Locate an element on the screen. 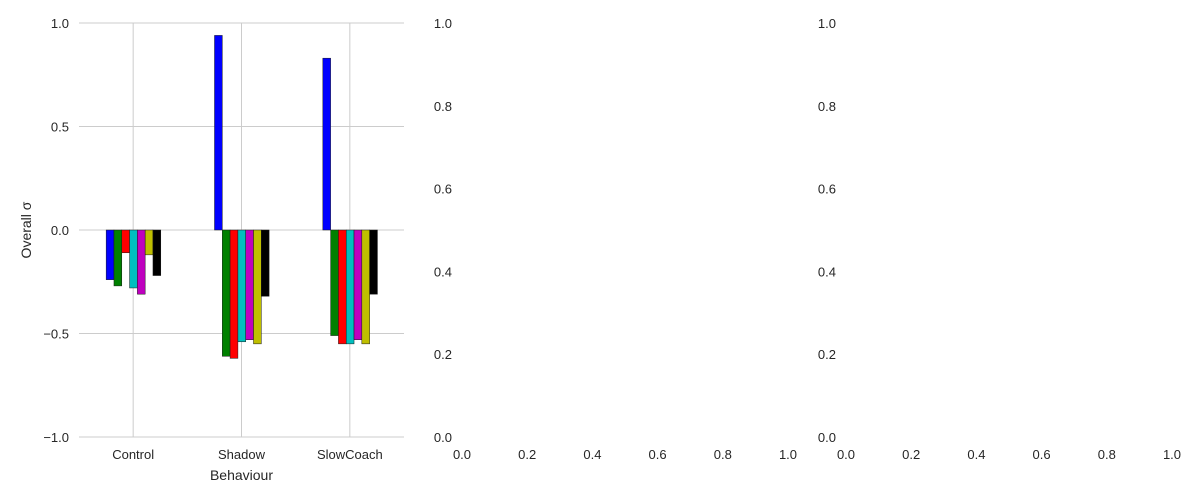 This screenshot has width=1200, height=500. y-tick-label: 0.5 is located at coordinates (60, 127).